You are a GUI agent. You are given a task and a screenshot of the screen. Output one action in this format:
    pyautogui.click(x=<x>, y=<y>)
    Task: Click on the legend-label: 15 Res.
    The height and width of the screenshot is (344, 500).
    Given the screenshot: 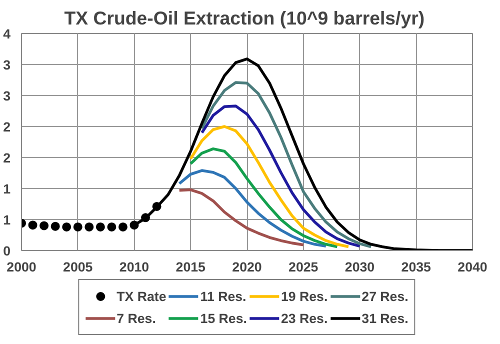 What is the action you would take?
    pyautogui.click(x=223, y=318)
    